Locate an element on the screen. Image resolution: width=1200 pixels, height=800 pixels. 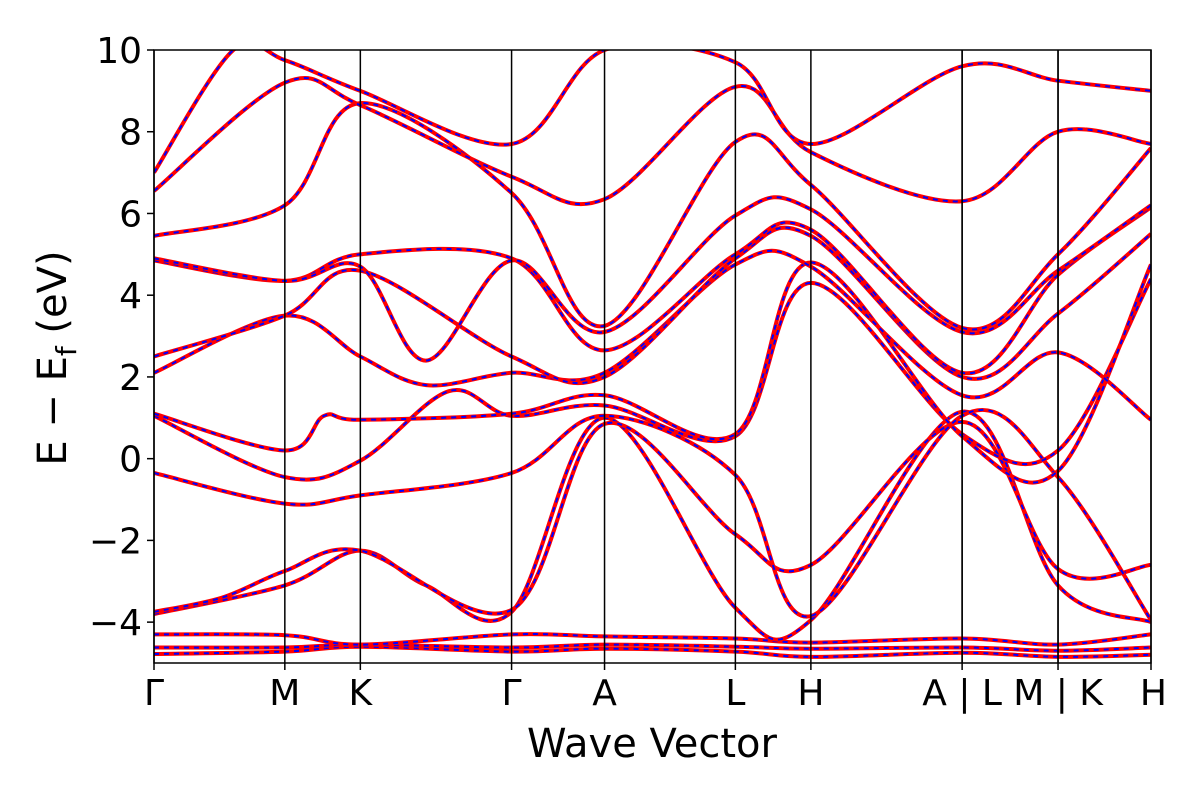
y-tick-label: 6 is located at coordinates (130, 214).